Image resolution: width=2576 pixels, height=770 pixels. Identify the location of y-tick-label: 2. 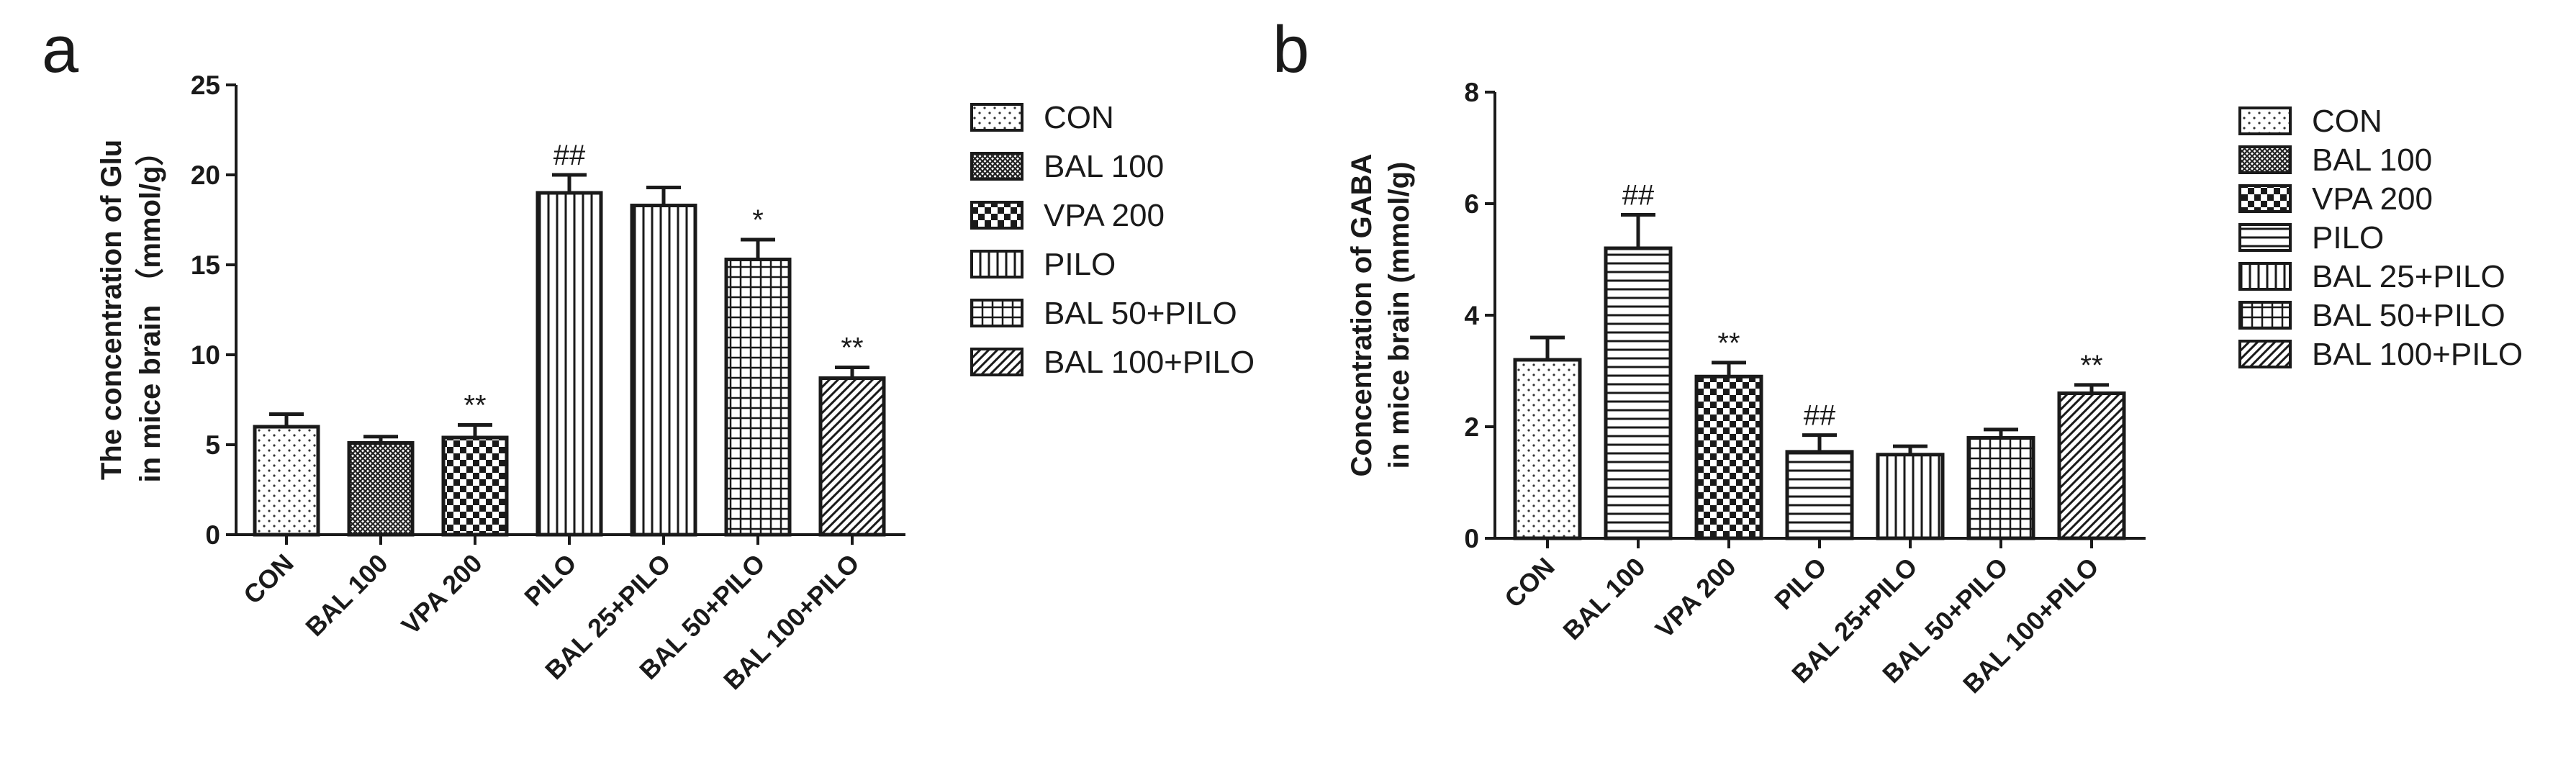
(1471, 427).